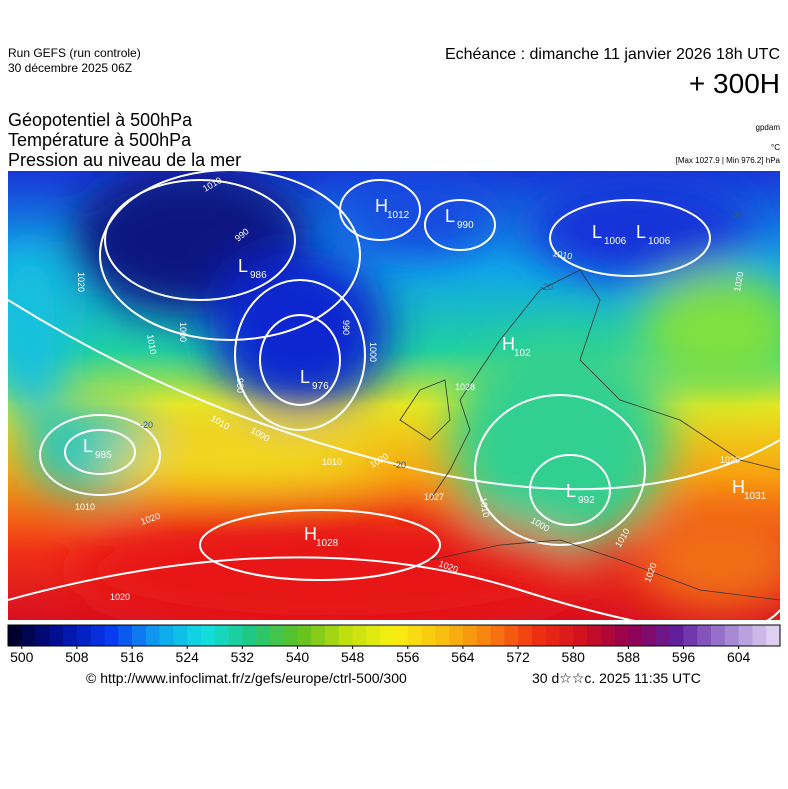 The image size is (788, 789). What do you see at coordinates (659, 241) in the screenshot?
I see `pressure-center-value: 1006` at bounding box center [659, 241].